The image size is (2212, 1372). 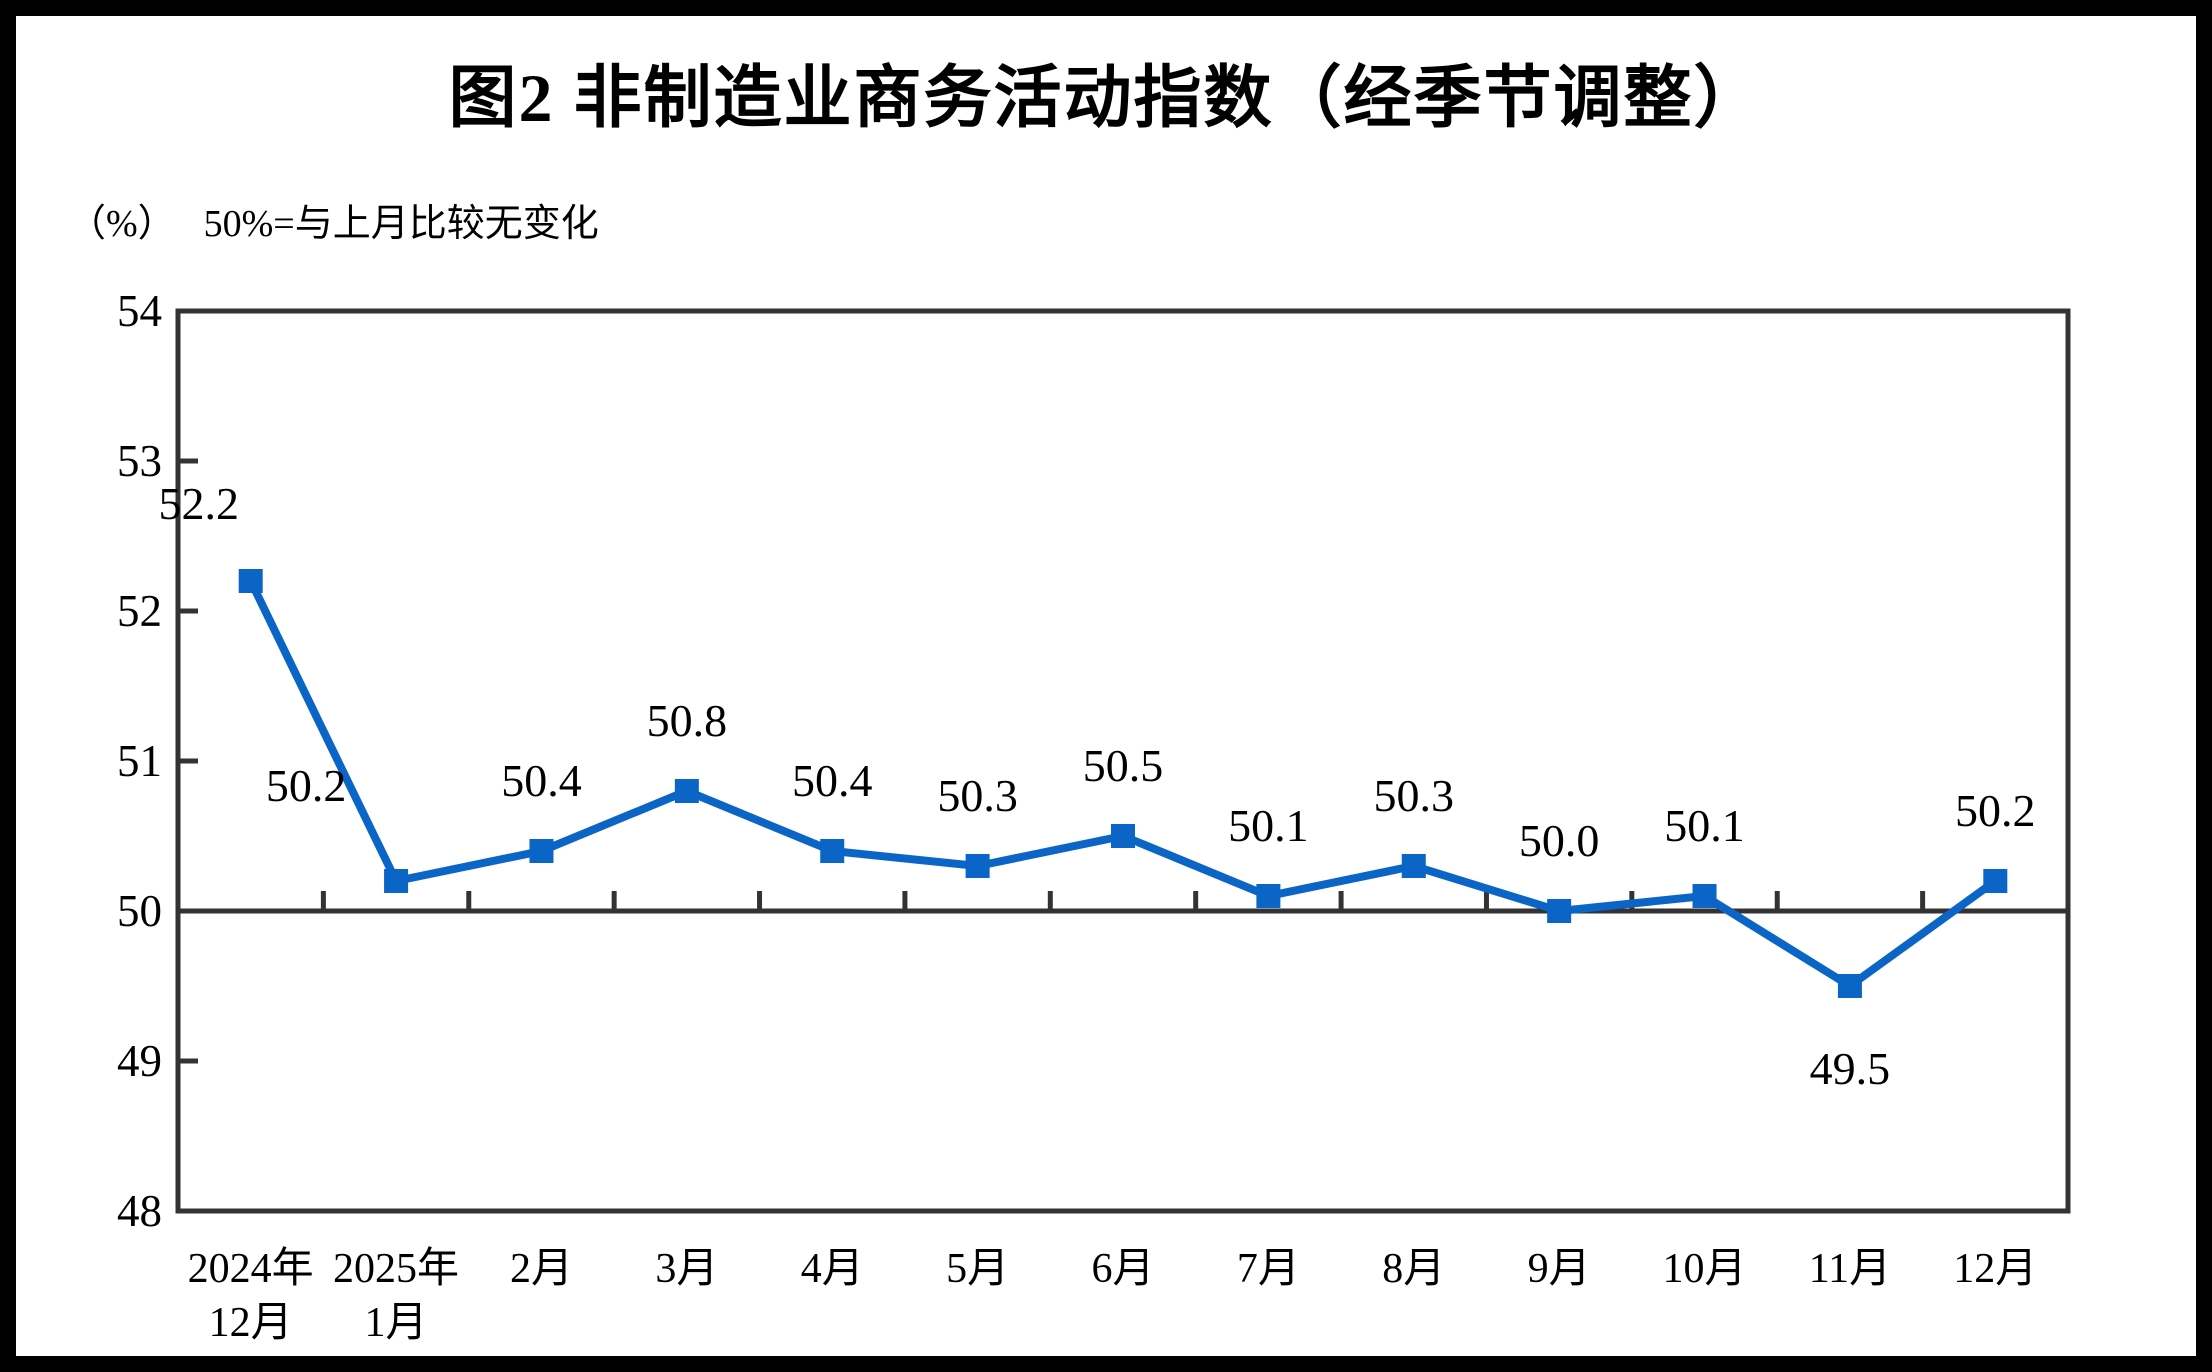 I want to click on y-tick-label: 49, so click(x=139, y=1061).